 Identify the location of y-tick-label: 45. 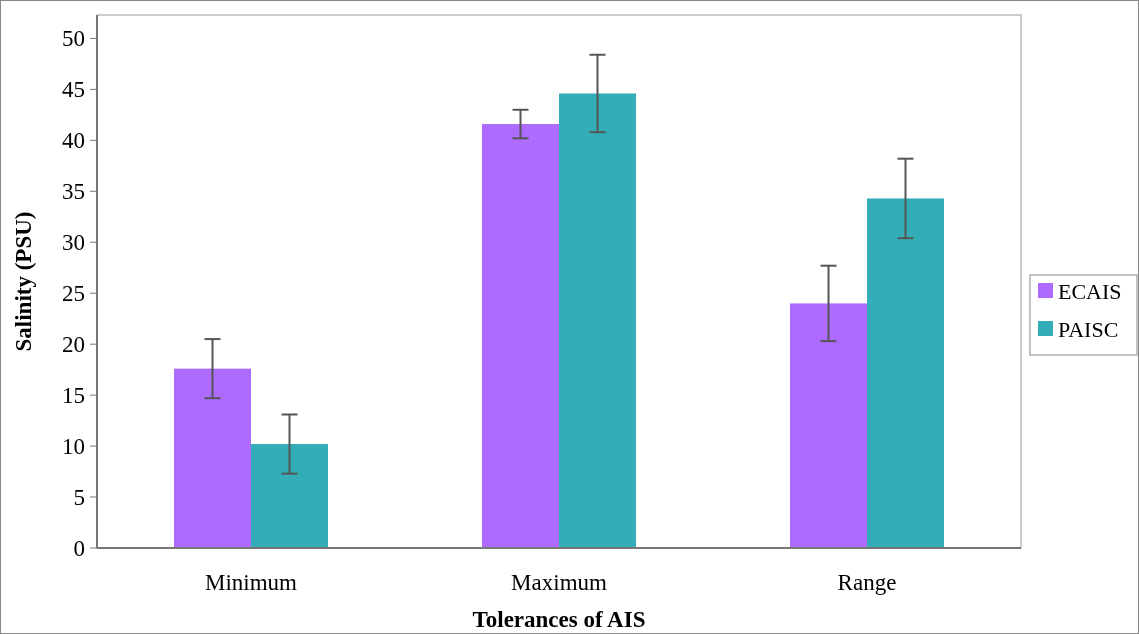
(73, 90).